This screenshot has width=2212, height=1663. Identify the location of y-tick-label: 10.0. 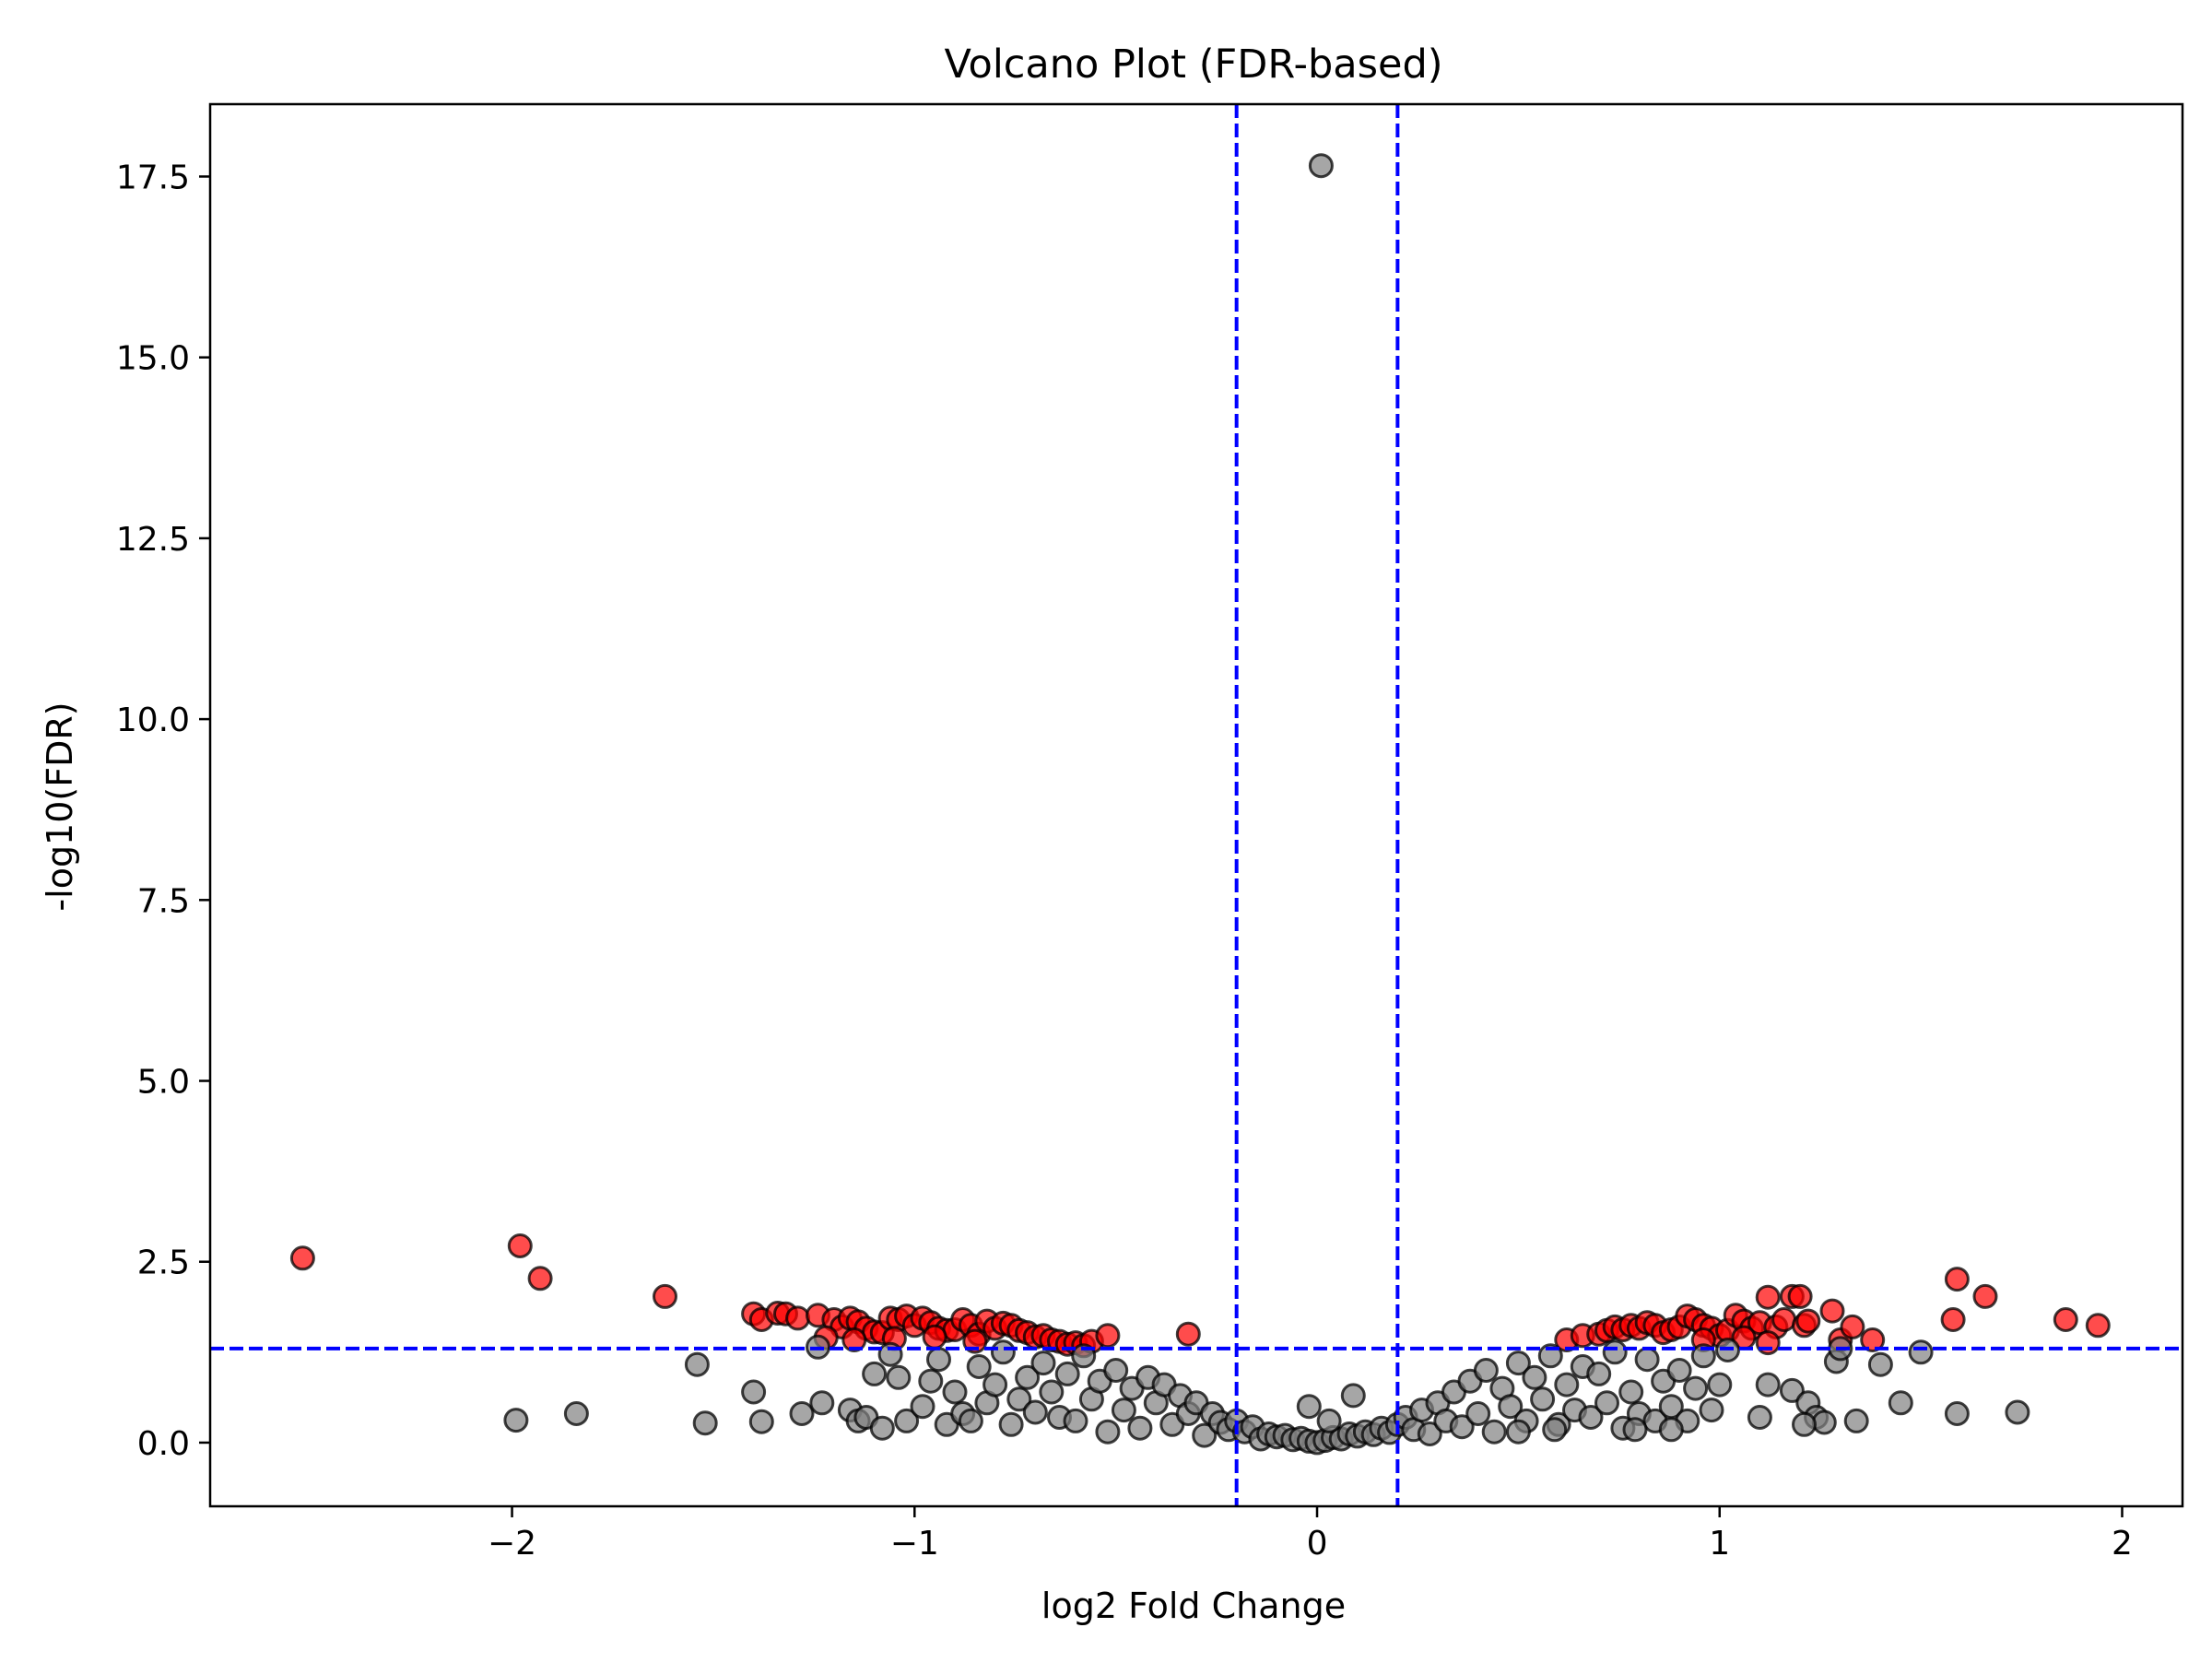
(153, 720).